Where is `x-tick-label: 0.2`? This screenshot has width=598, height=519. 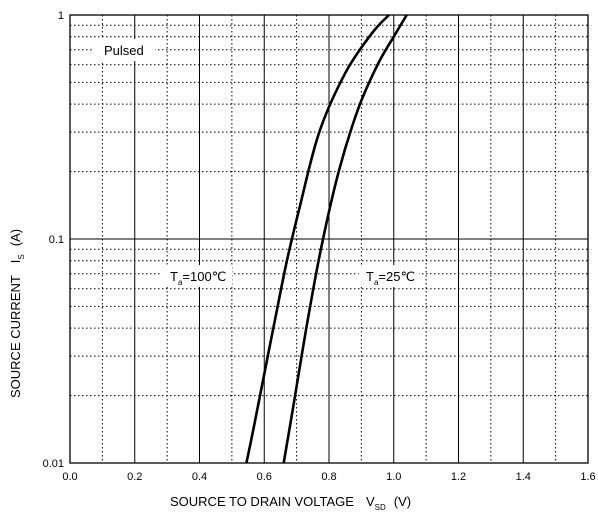 x-tick-label: 0.2 is located at coordinates (134, 477).